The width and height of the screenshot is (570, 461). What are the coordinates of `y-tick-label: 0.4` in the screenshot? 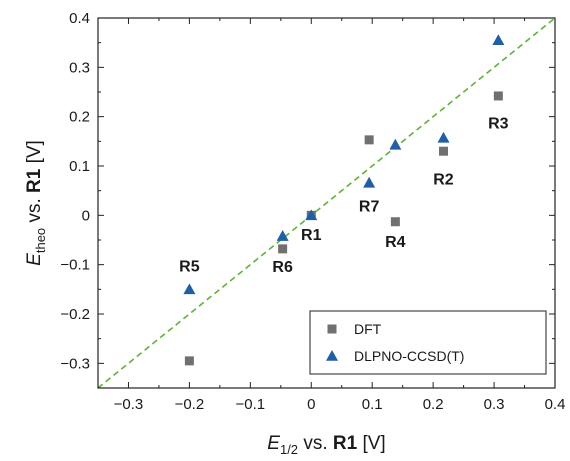 It's located at (79, 18).